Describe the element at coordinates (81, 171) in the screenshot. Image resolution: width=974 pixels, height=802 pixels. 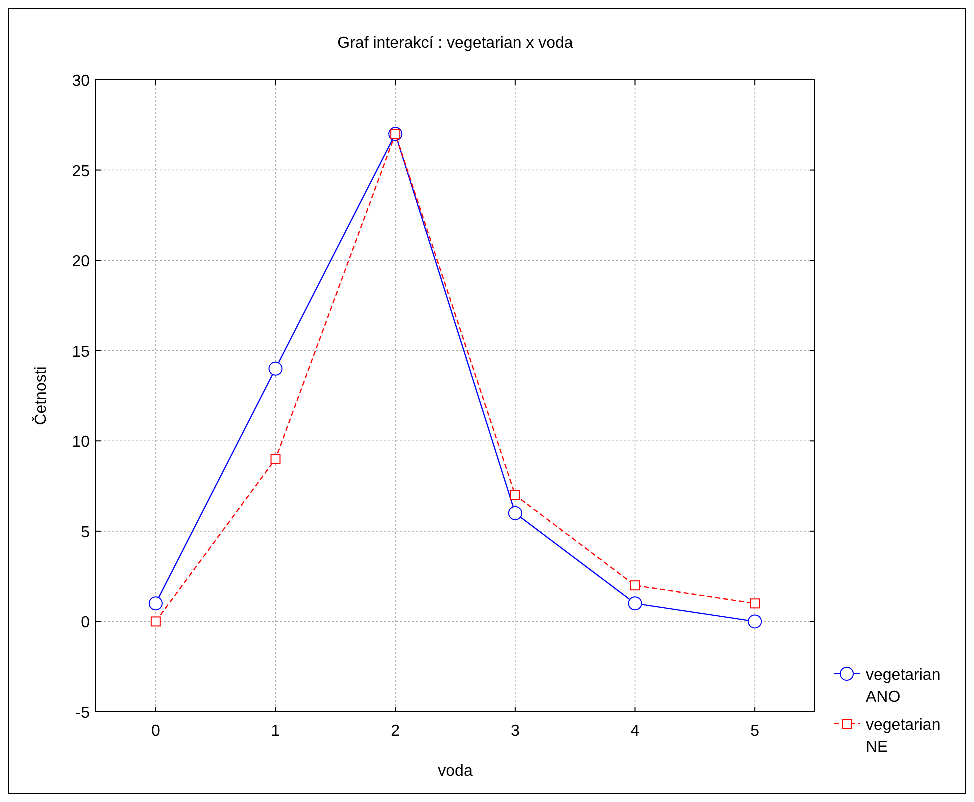
I see `y-tick-label: 25` at that location.